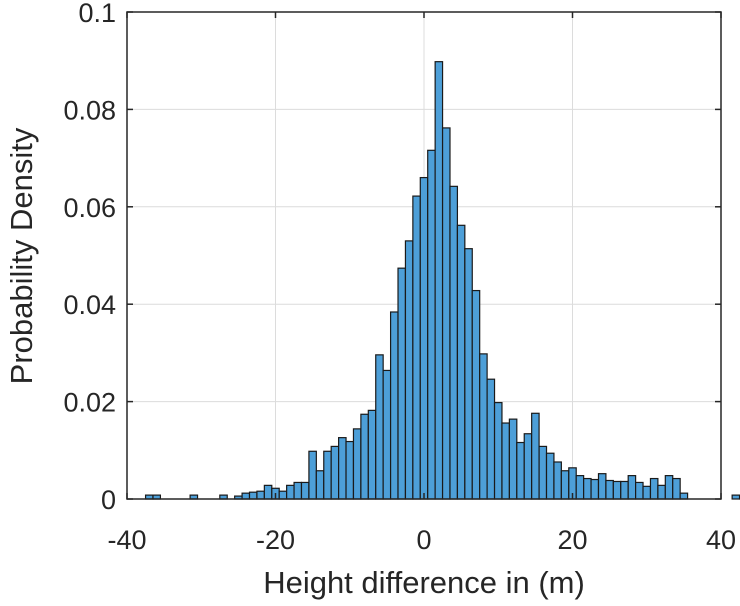 The image size is (740, 606). What do you see at coordinates (572, 540) in the screenshot?
I see `x-tick-label: 20` at bounding box center [572, 540].